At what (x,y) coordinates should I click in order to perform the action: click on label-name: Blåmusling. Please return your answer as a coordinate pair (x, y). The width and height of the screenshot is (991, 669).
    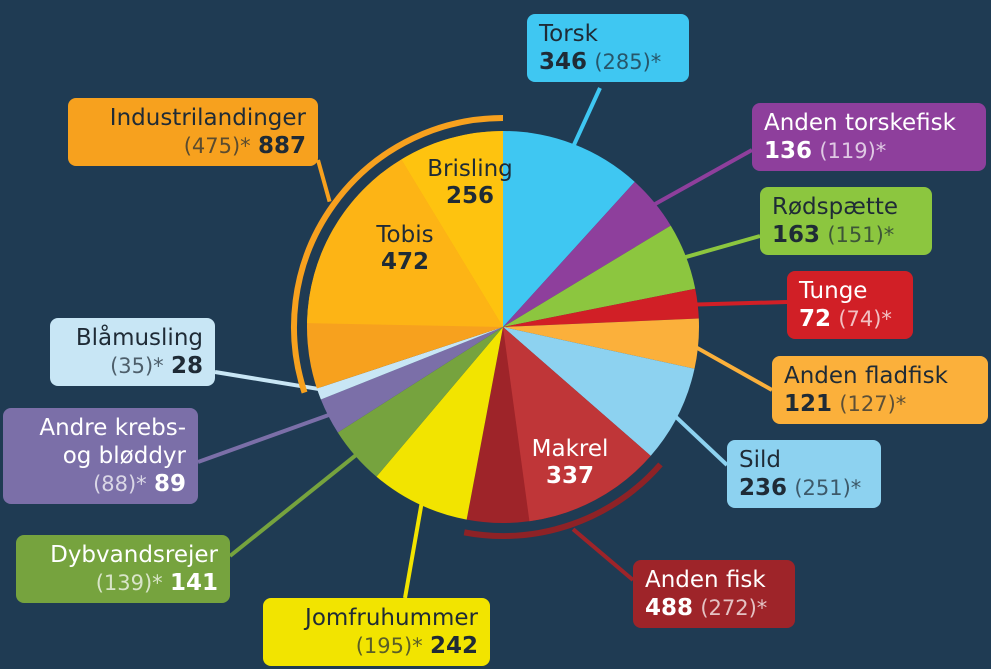
    Looking at the image, I should click on (139, 338).